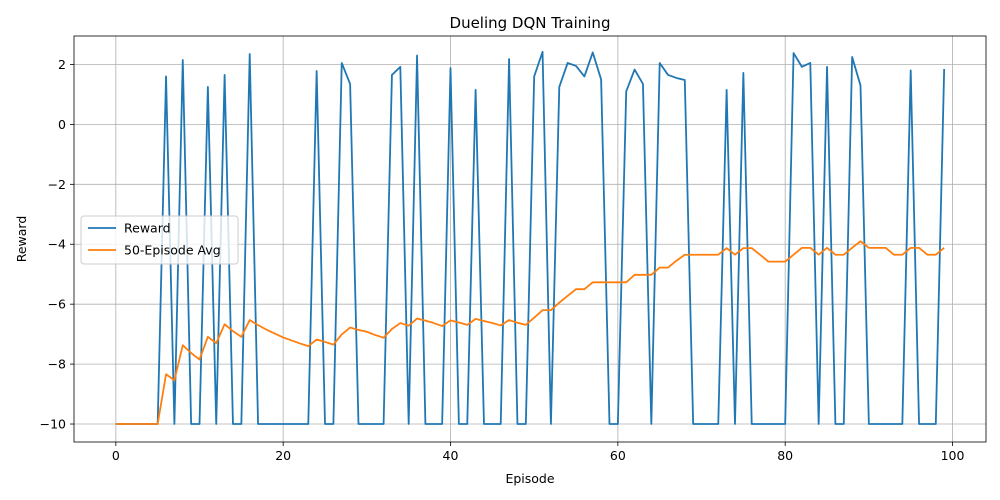 The image size is (1000, 500). Describe the element at coordinates (451, 455) in the screenshot. I see `x-tick-label: 40` at that location.